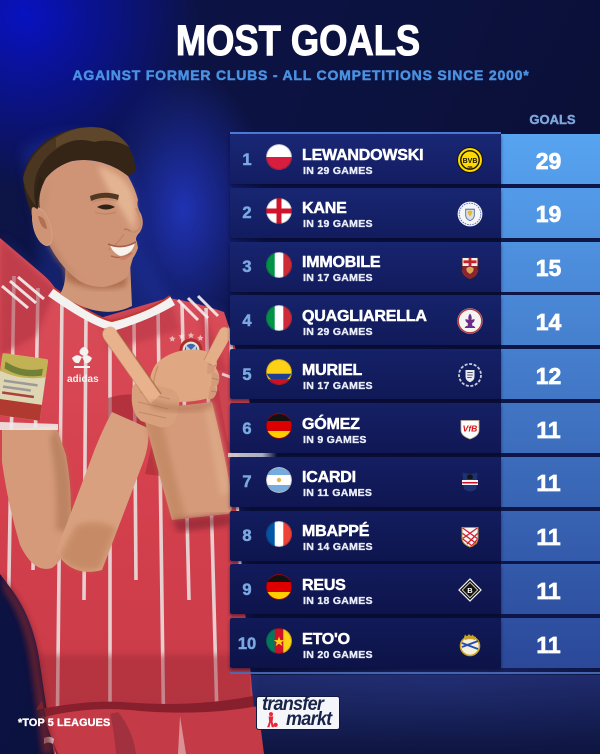  I want to click on svg-text: adidas, so click(83, 379).